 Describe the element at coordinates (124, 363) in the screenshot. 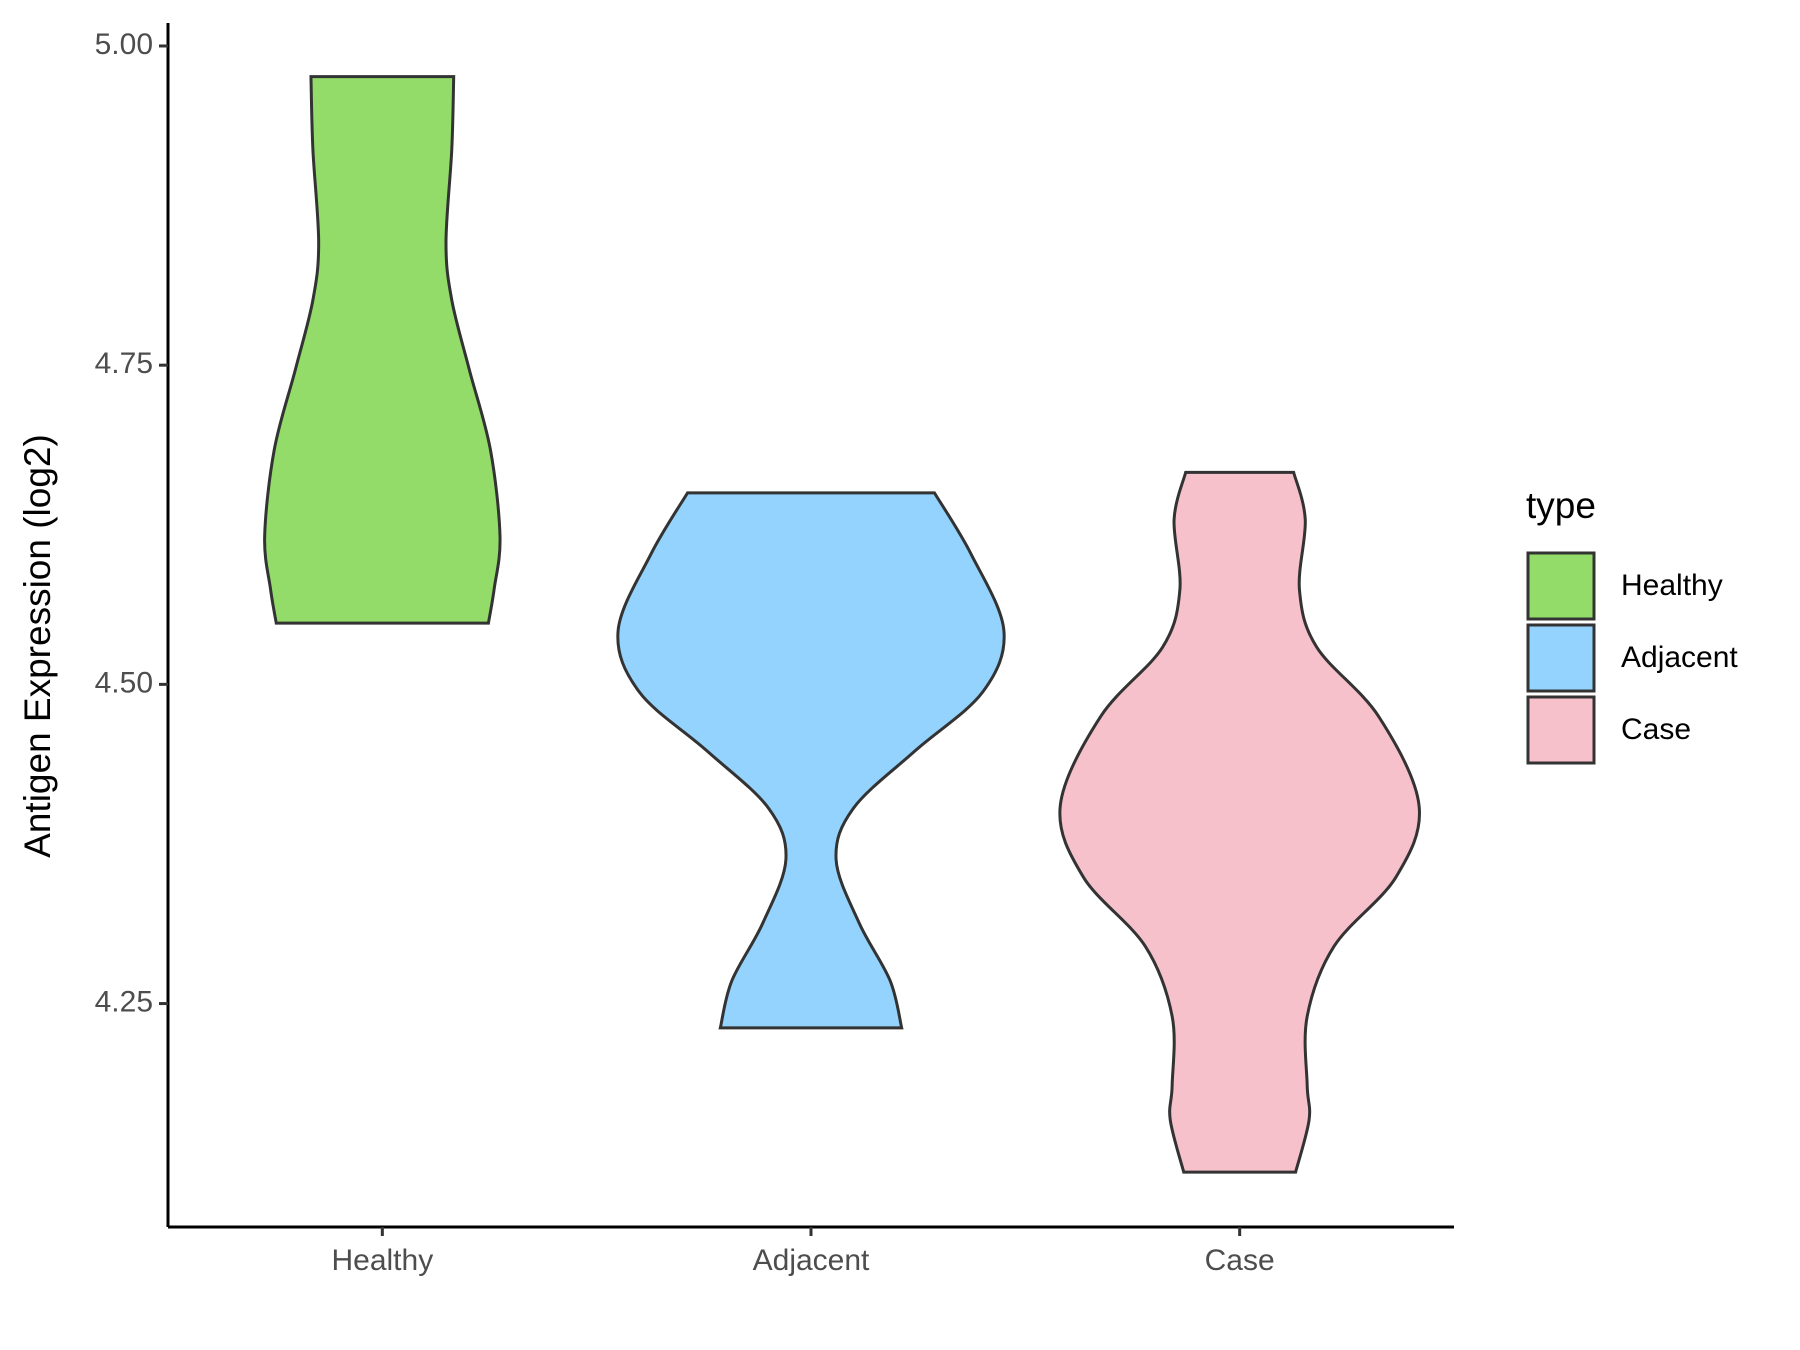

I see `y-tick-label: 4.75` at that location.